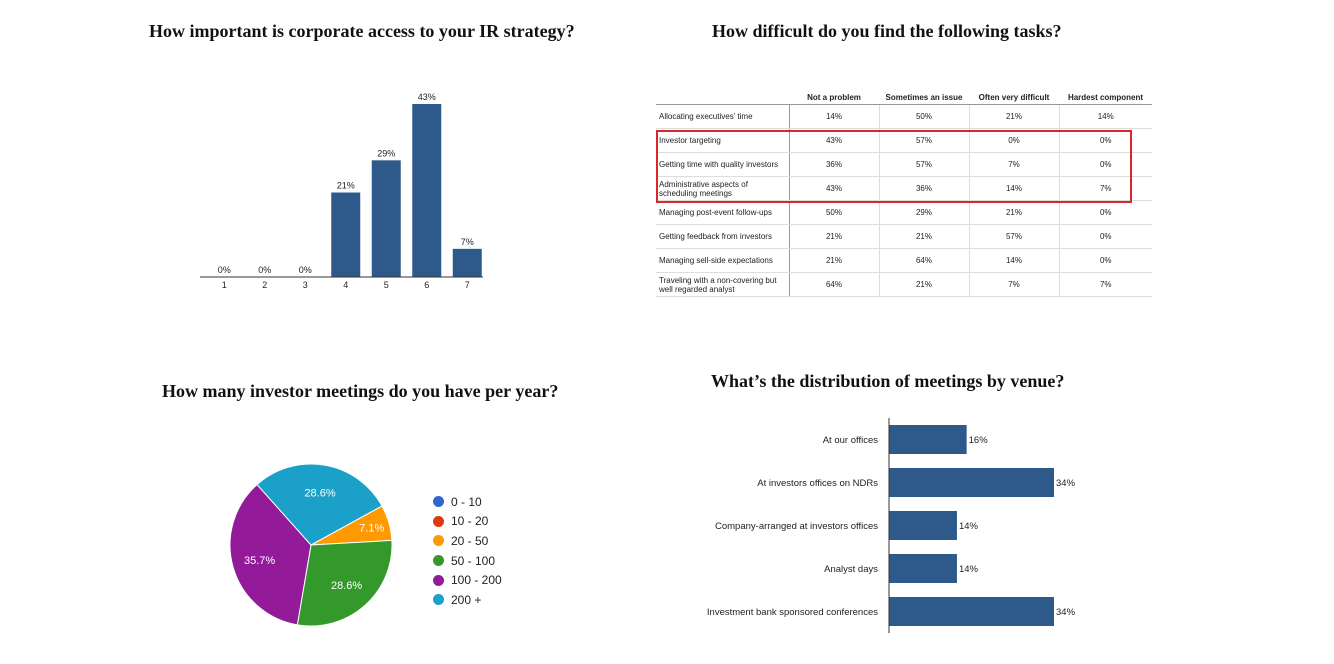  What do you see at coordinates (723, 116) in the screenshot?
I see `row-label: Allocating executives’ time` at bounding box center [723, 116].